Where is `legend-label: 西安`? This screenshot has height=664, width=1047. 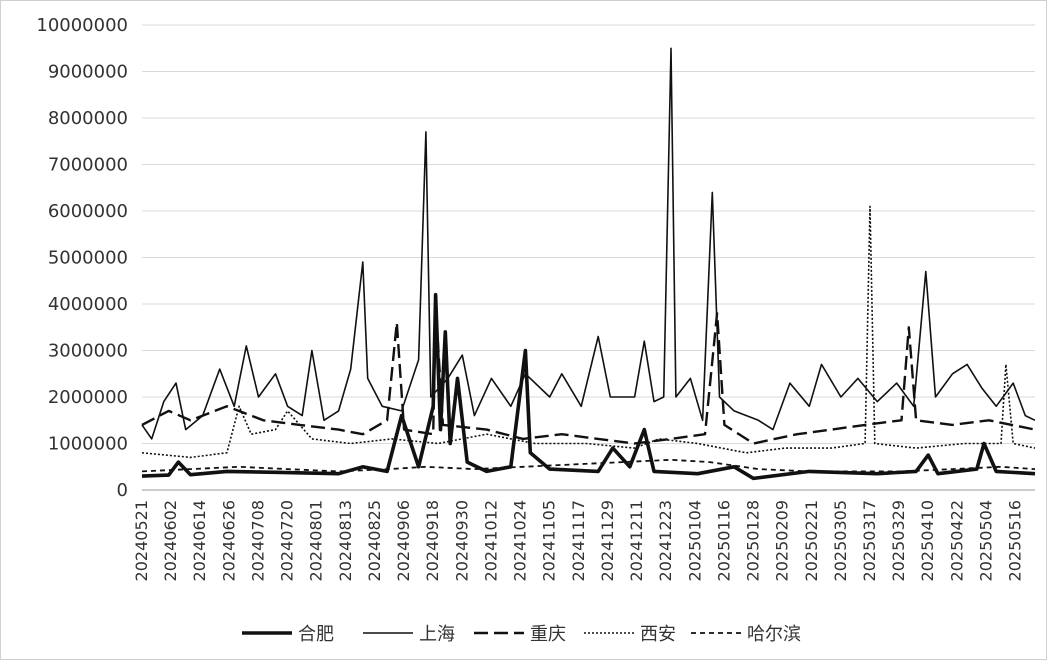 legend-label: 西安 is located at coordinates (658, 634).